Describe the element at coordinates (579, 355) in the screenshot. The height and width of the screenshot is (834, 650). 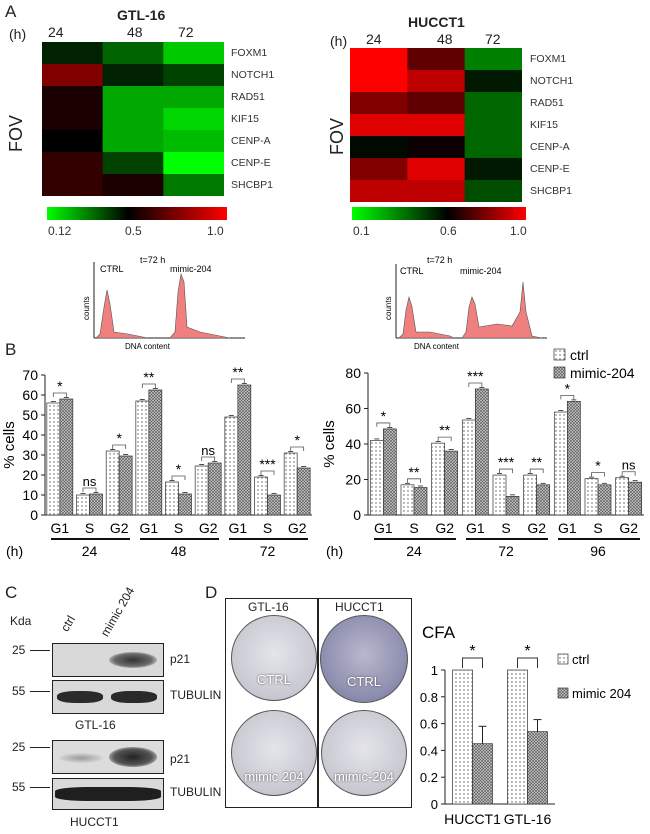
I see `legend-label: ctrl` at that location.